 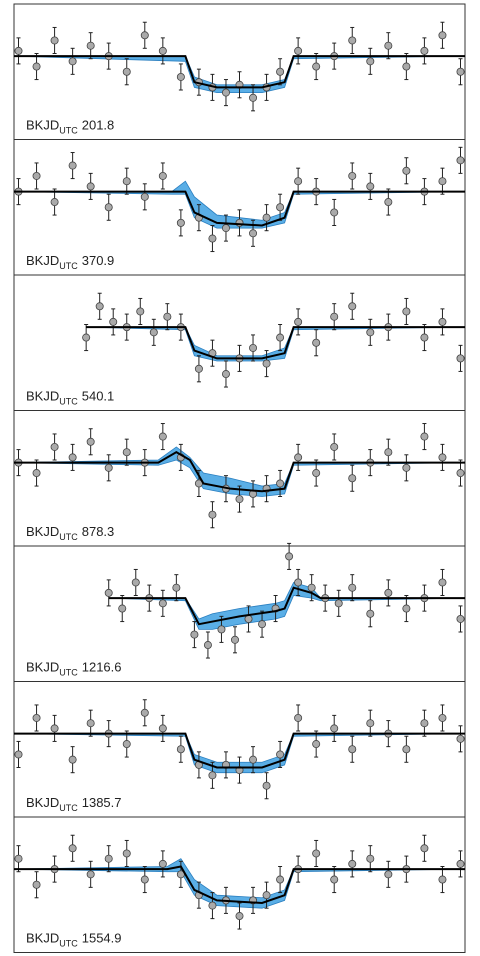 What do you see at coordinates (74, 940) in the screenshot?
I see `panel-label: BKJDUTC 1554.9` at bounding box center [74, 940].